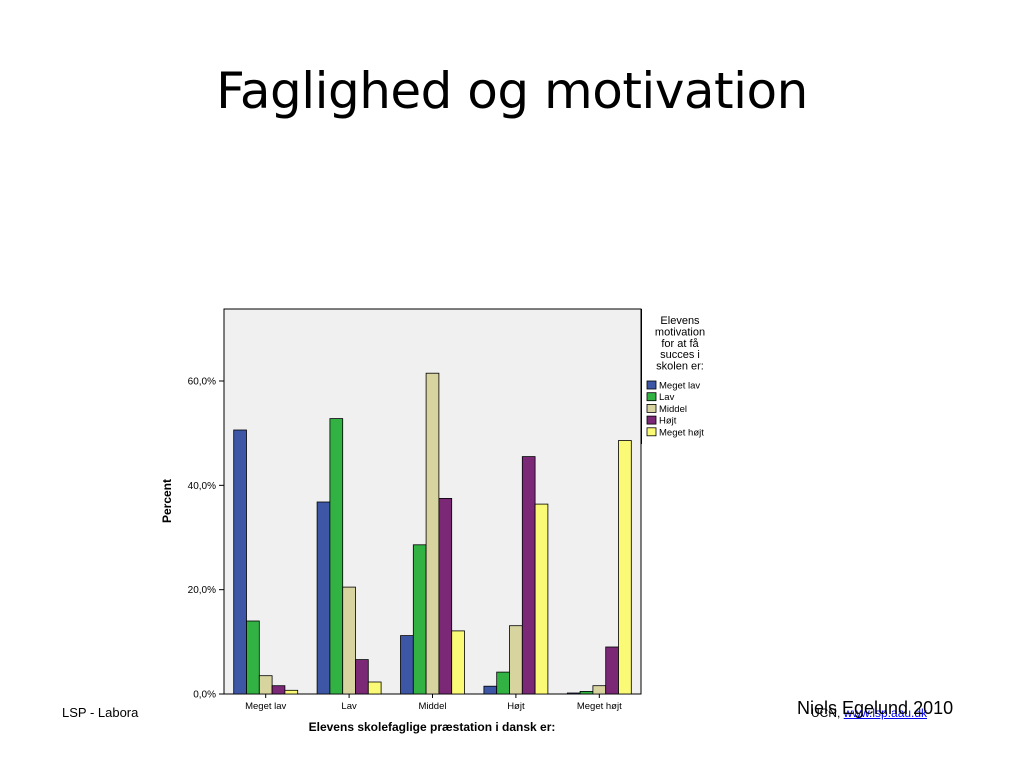 Image resolution: width=1024 pixels, height=768 pixels. What do you see at coordinates (667, 397) in the screenshot?
I see `legend-label: Lav` at bounding box center [667, 397].